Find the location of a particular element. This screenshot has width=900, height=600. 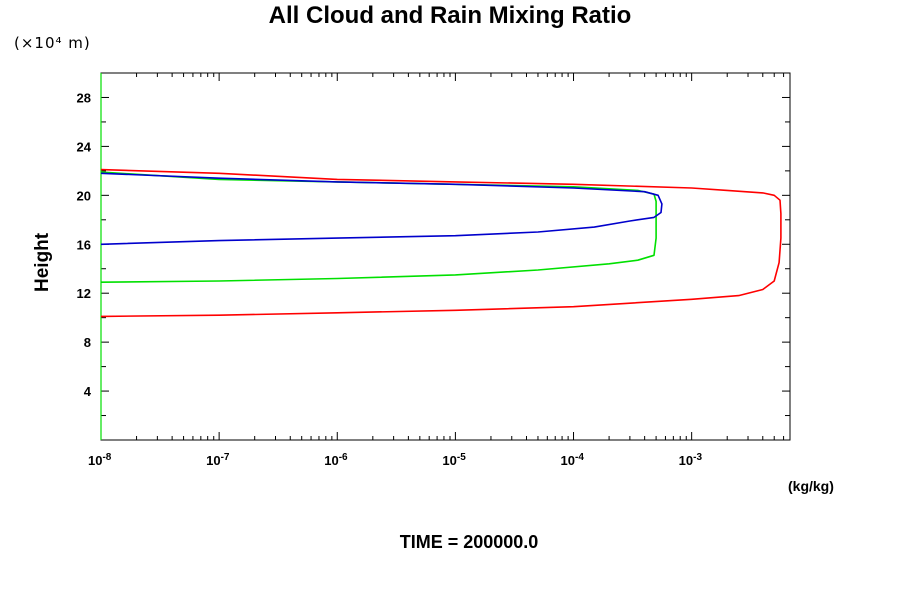

y-tick-label: 24 is located at coordinates (84, 146).